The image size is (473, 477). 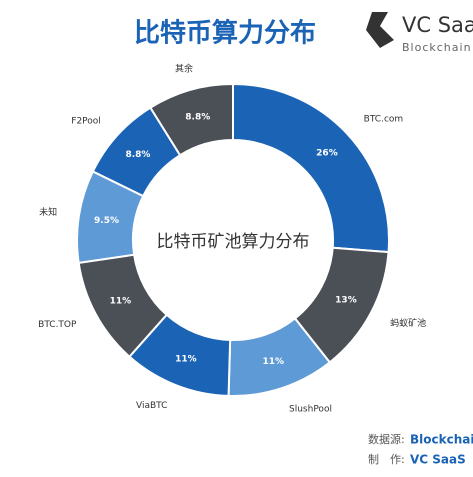 What do you see at coordinates (408, 323) in the screenshot?
I see `category-label: 蚂蚁矿池` at bounding box center [408, 323].